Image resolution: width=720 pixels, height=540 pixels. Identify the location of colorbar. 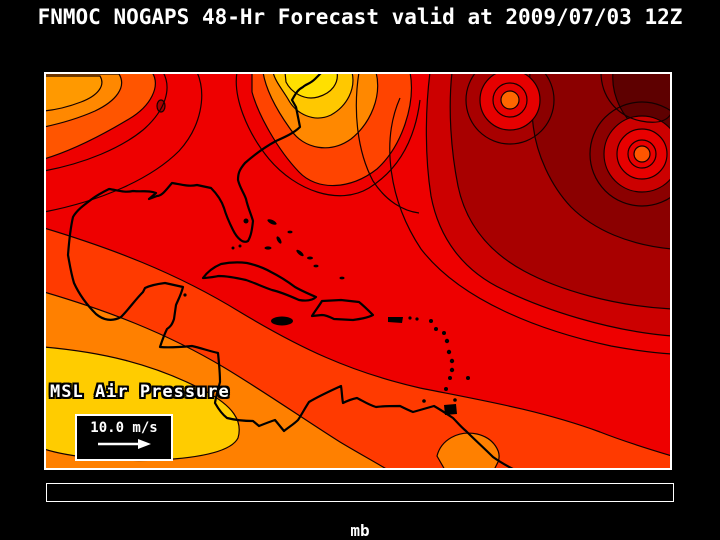
(360, 492).